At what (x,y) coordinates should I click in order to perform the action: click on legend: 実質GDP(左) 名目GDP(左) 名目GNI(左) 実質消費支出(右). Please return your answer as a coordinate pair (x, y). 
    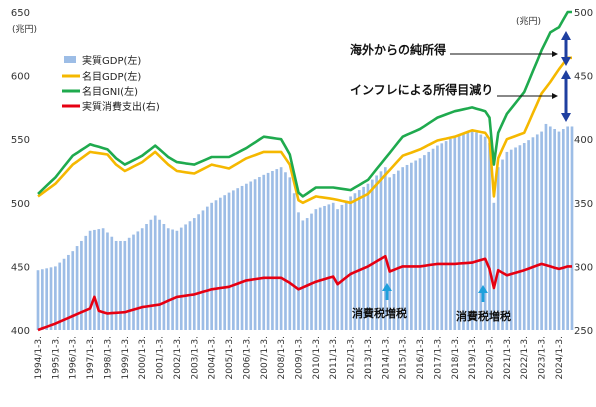
    Looking at the image, I should click on (111, 83).